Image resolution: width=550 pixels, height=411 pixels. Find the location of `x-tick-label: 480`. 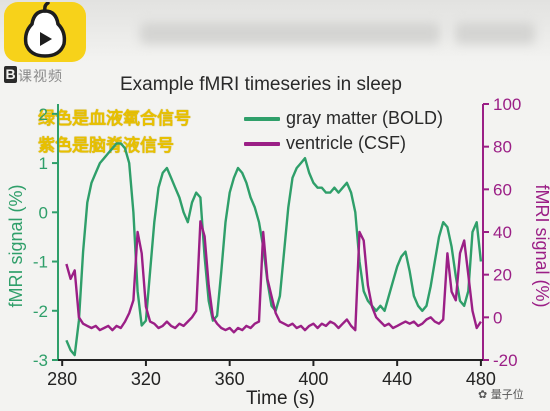

x-tick-label: 480 is located at coordinates (481, 379).